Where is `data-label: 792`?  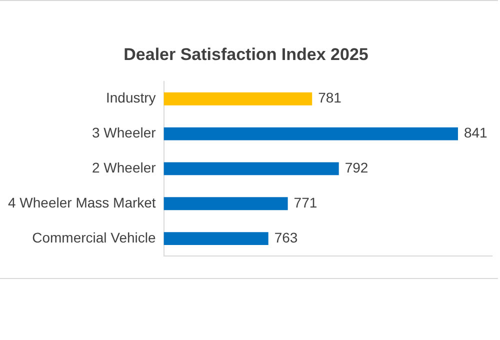 data-label: 792 is located at coordinates (356, 168).